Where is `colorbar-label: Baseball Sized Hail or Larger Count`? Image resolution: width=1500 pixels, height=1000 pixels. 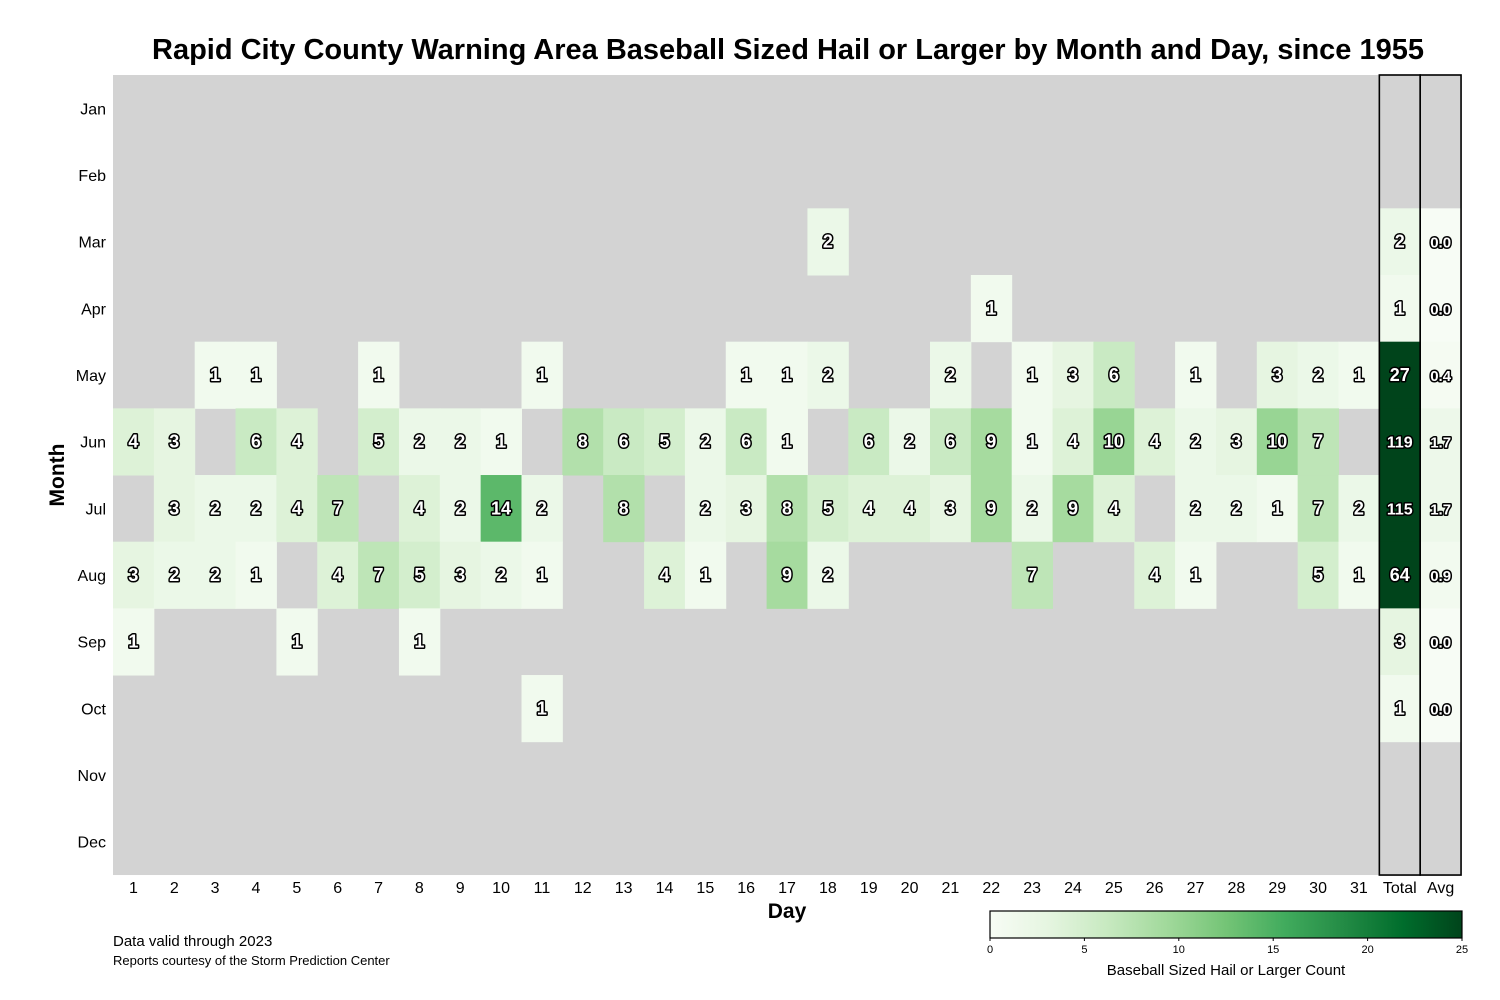
colorbar-label: Baseball Sized Hail or Larger Count is located at coordinates (1226, 970).